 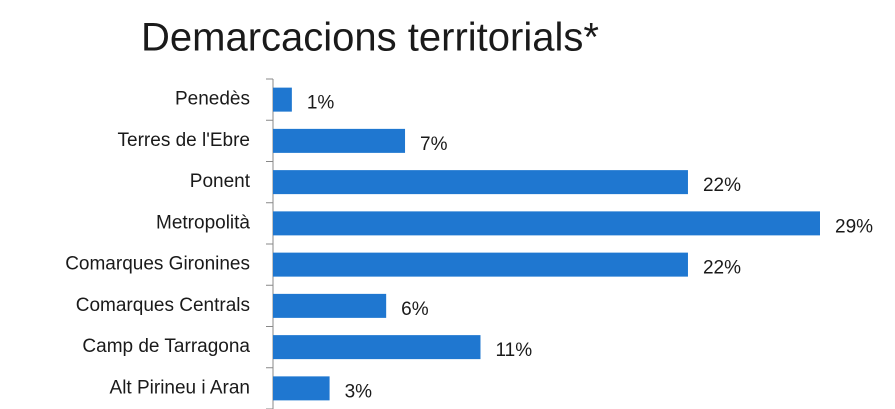 What do you see at coordinates (212, 99) in the screenshot?
I see `y-tick-label: Penedès` at bounding box center [212, 99].